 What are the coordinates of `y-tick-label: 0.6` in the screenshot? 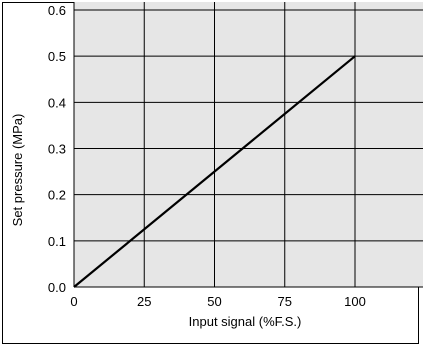 It's located at (57, 10).